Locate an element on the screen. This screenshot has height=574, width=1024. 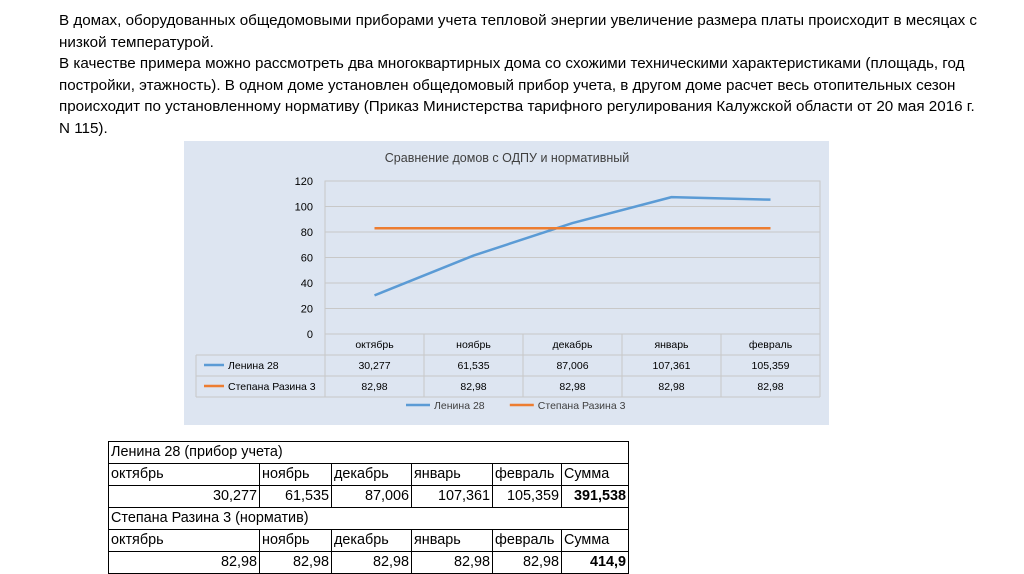
data-table-grid is located at coordinates (508, 366).